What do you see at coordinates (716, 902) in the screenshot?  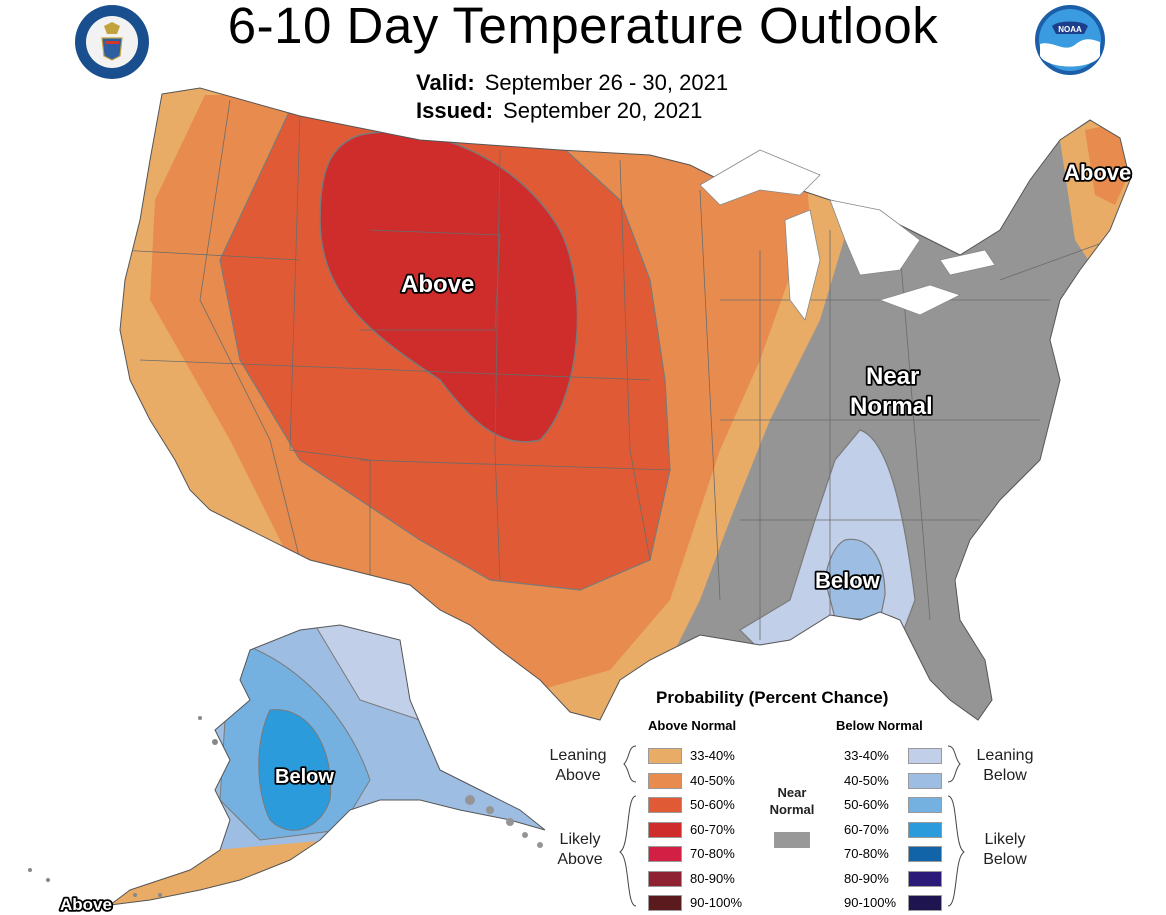 I see `legend-range-above-6: 90-100%` at bounding box center [716, 902].